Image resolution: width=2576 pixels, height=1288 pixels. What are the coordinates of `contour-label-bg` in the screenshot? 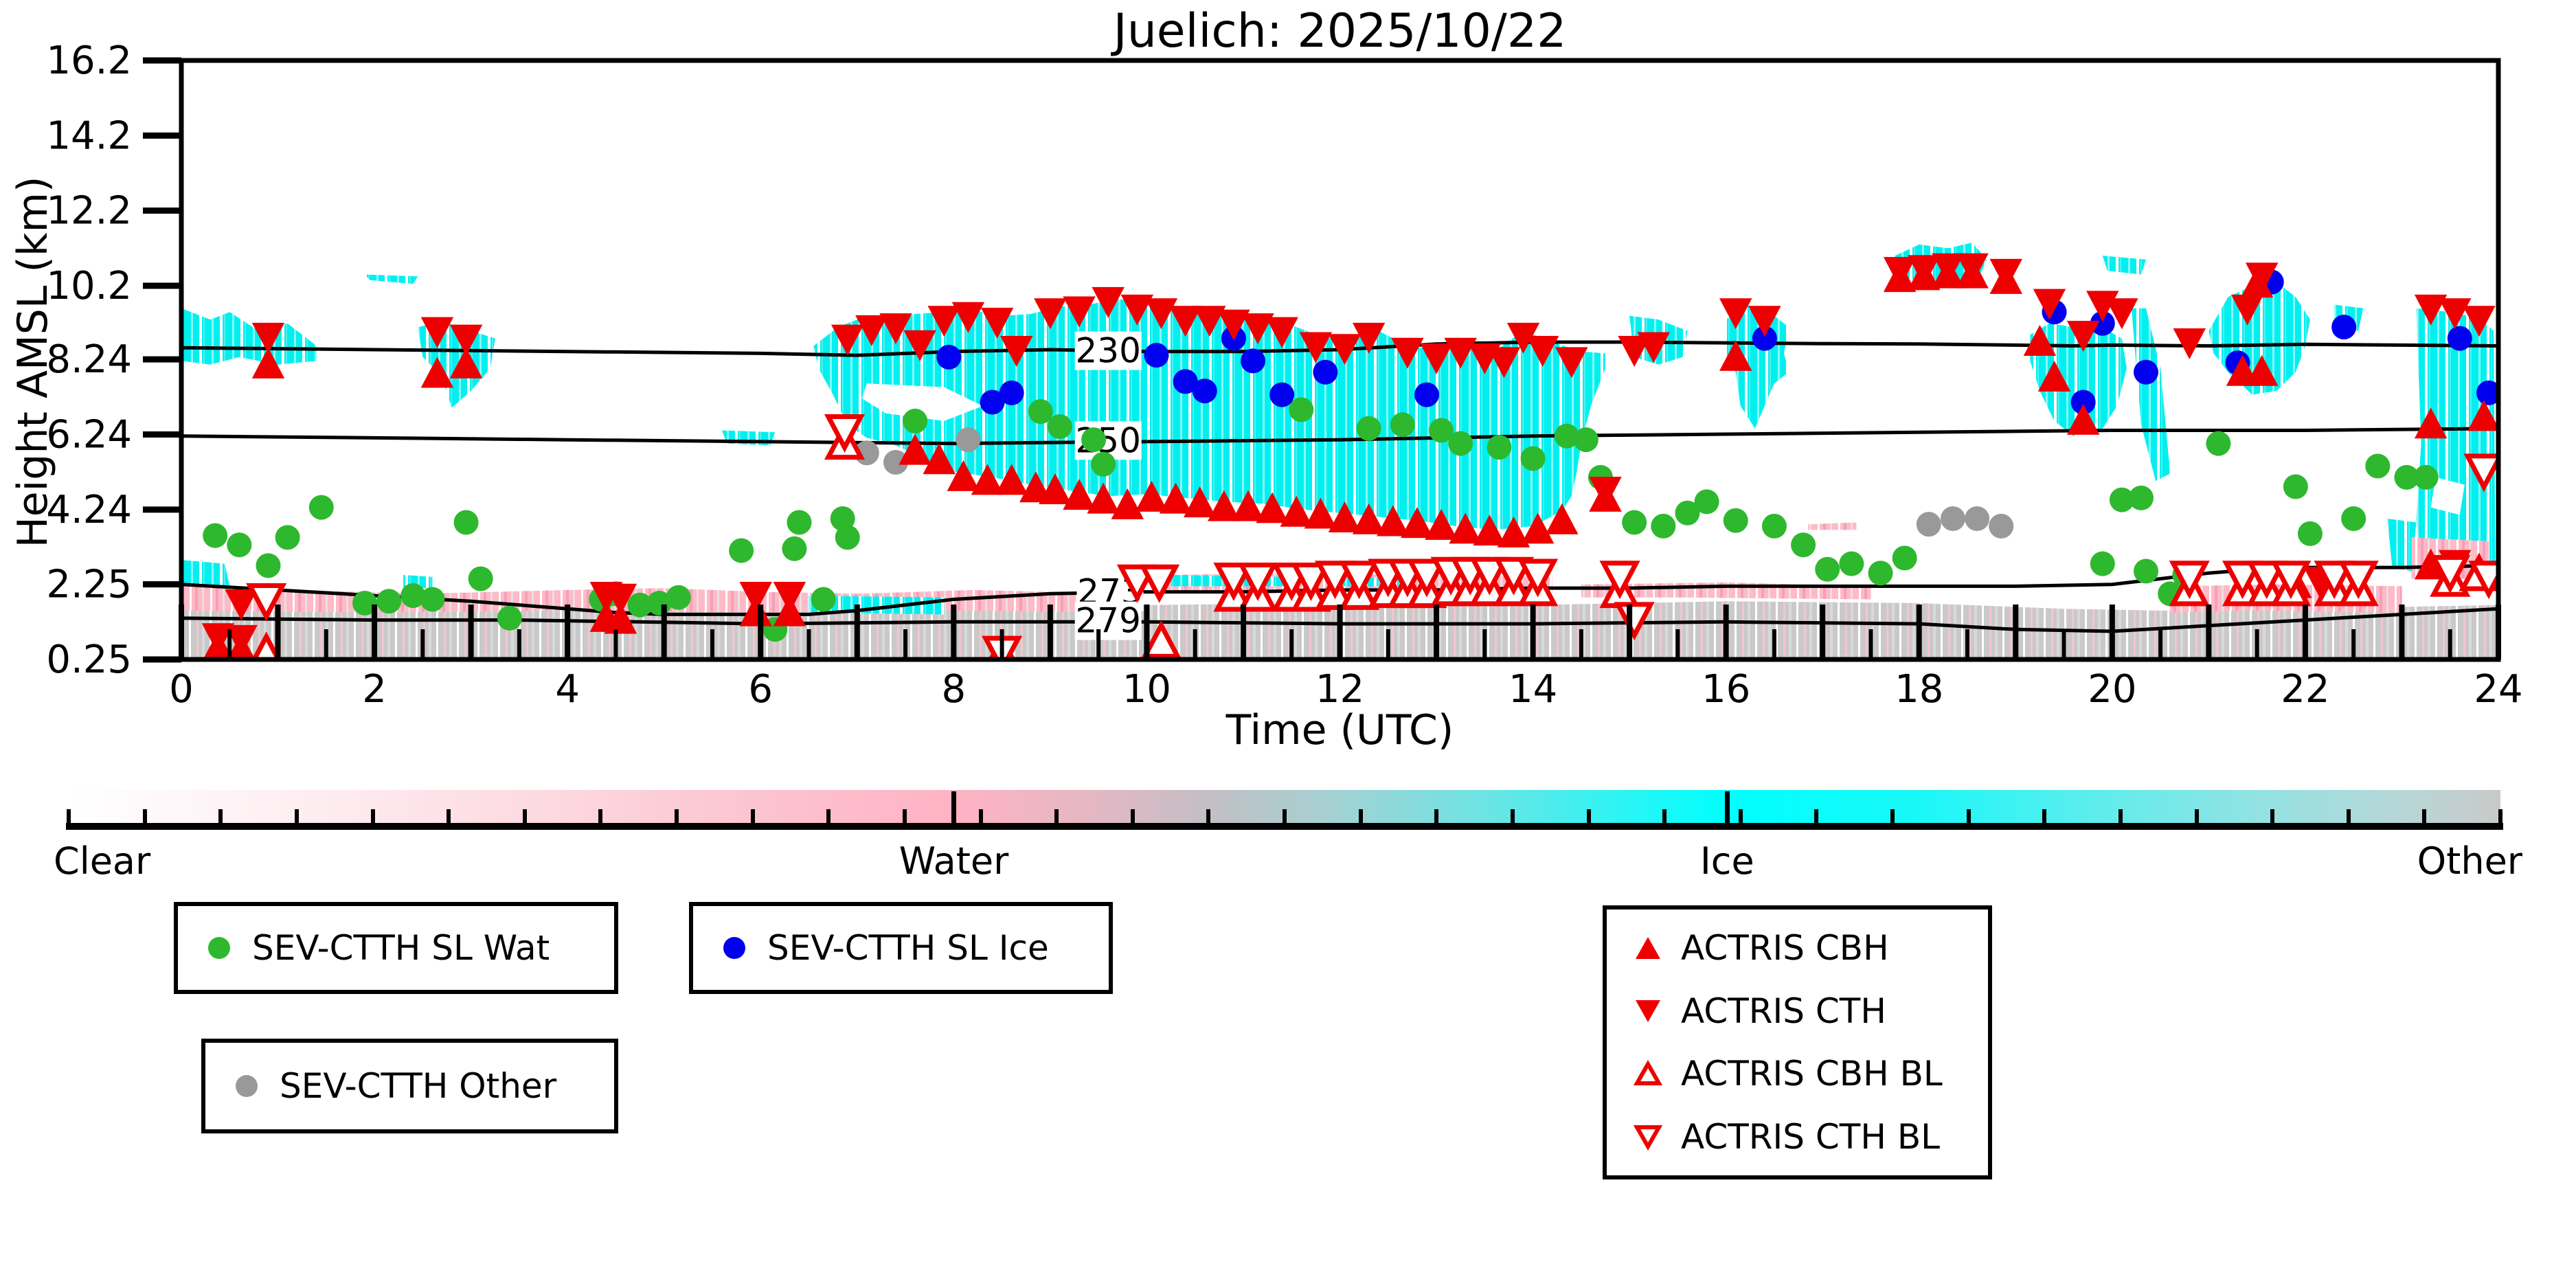 It's located at (1108, 350).